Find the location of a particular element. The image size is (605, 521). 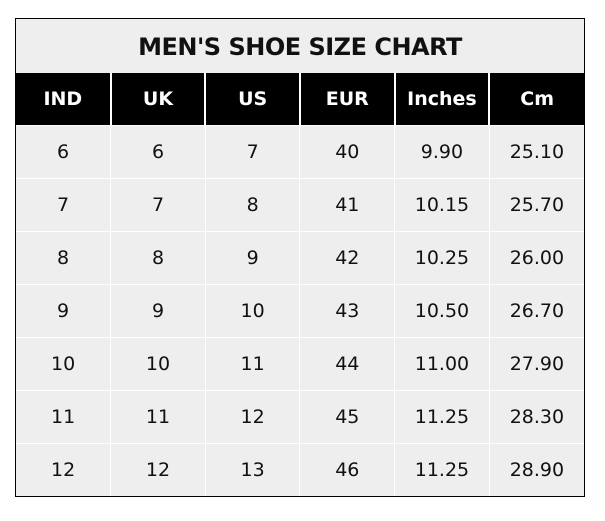

column-header-eur: EUR is located at coordinates (346, 99).